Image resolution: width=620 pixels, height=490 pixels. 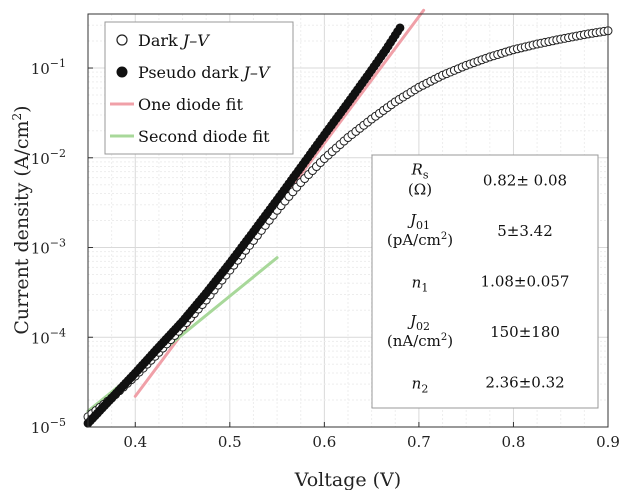 What do you see at coordinates (420, 189) in the screenshot?
I see `table-param-unit: (Ω)` at bounding box center [420, 189].